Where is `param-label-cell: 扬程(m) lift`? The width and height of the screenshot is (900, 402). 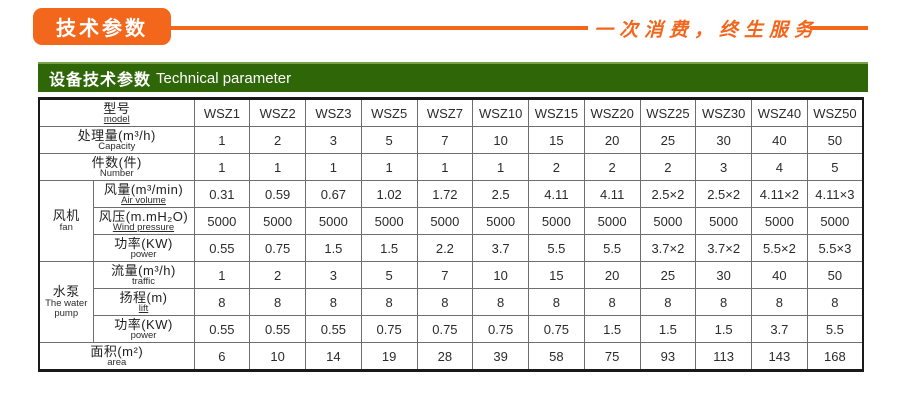 param-label-cell: 扬程(m) lift is located at coordinates (143, 302).